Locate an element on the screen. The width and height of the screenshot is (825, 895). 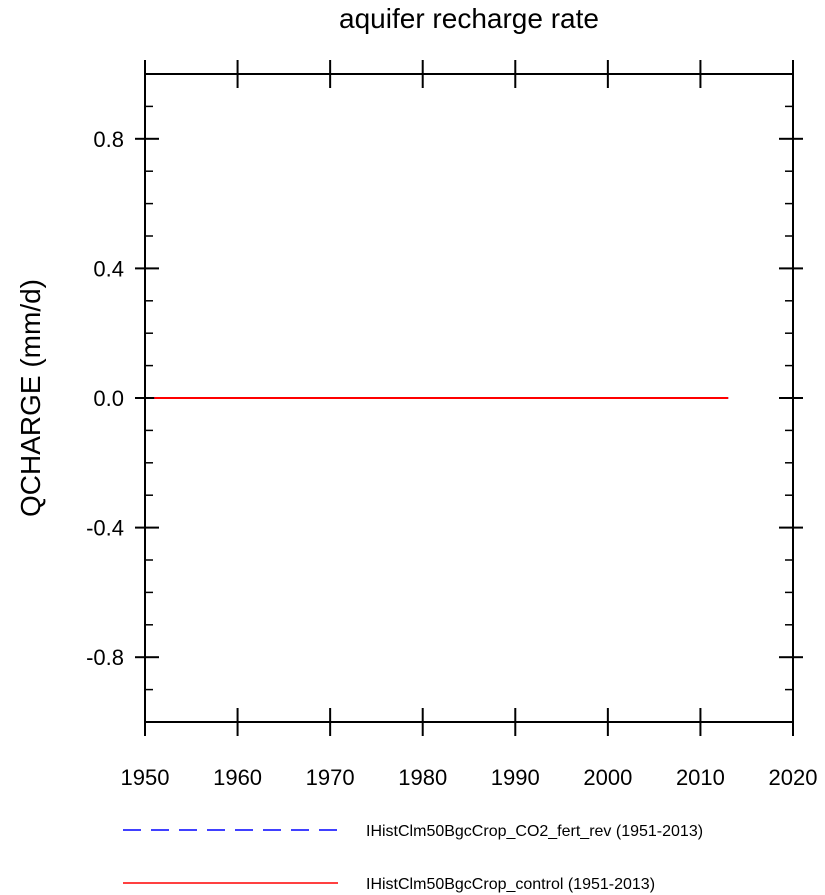
x-tick-label: 1980 is located at coordinates (422, 777).